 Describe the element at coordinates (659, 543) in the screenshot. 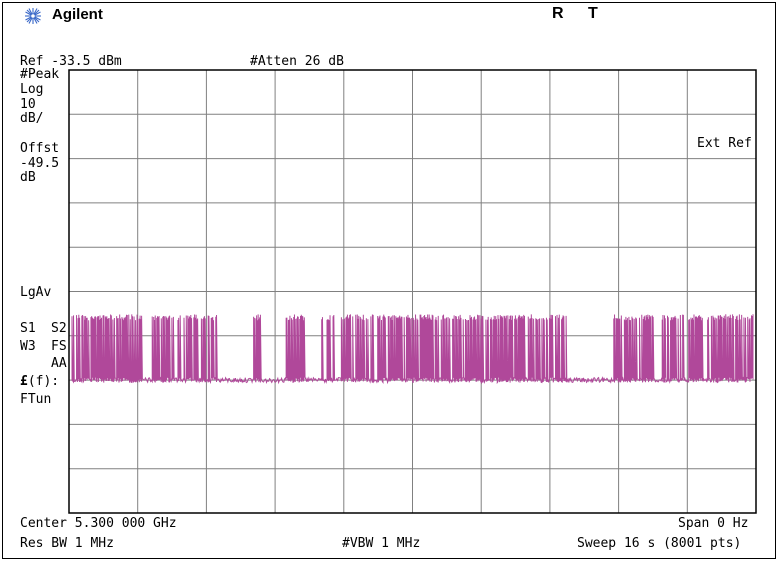

I see `sweep-time: Sweep 16 s (8001 pts)` at that location.